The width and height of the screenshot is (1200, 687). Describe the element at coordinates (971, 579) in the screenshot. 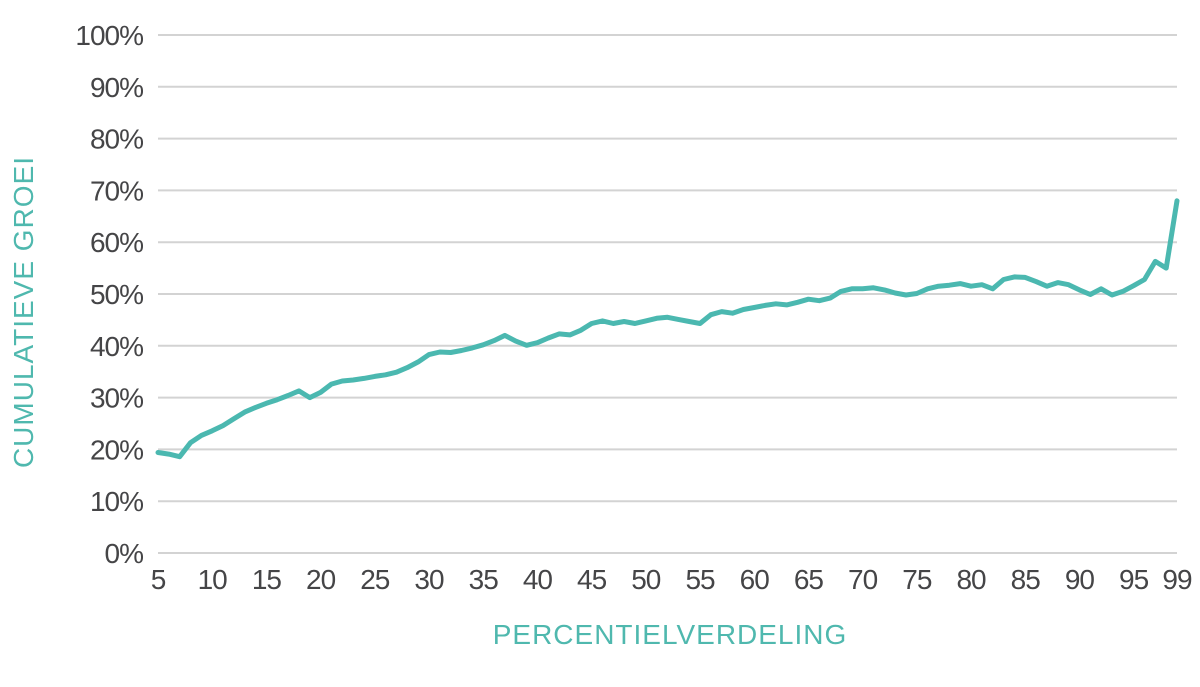

I see `x-tick-label: 80` at that location.